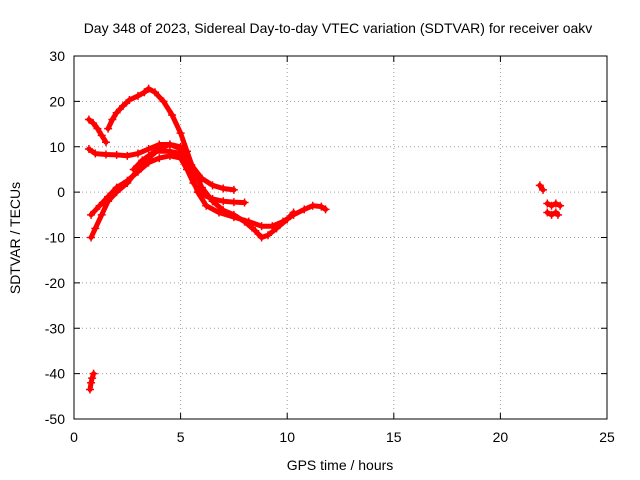 The image size is (640, 480). I want to click on y-tick-label: 20, so click(57, 101).